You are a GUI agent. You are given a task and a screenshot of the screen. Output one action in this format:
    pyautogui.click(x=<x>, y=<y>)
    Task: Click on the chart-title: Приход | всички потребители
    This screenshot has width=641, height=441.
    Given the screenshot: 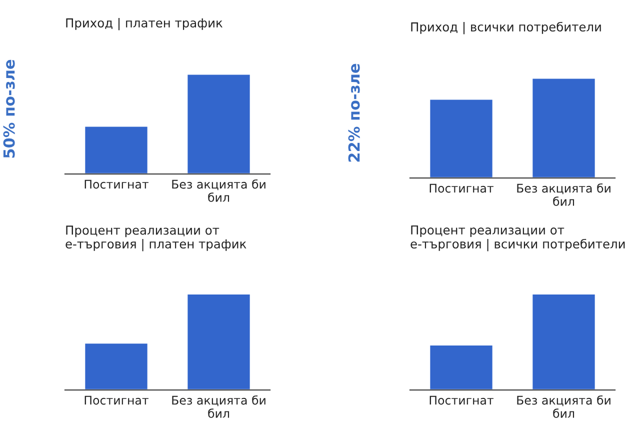 What is the action you would take?
    pyautogui.click(x=506, y=28)
    